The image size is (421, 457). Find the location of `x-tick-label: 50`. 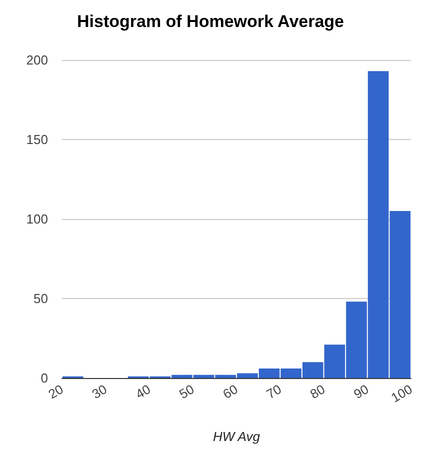

x-tick-label: 50 is located at coordinates (186, 392).